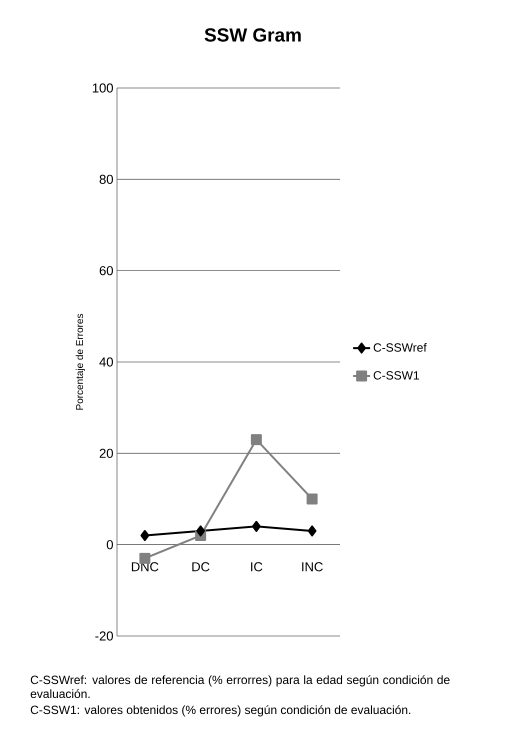 This screenshot has height=737, width=506. Describe the element at coordinates (397, 375) in the screenshot. I see `legend-label: C-SSW1` at that location.